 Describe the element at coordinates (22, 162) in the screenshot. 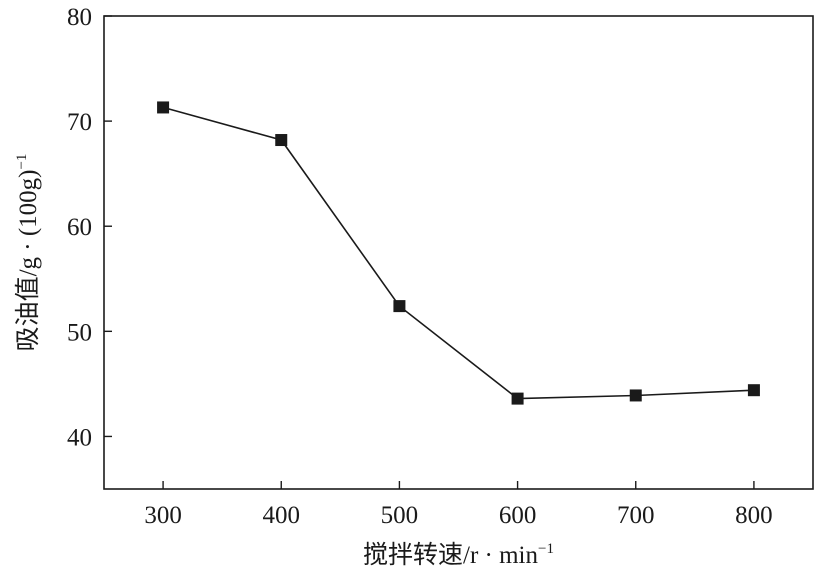

I see `y-axis-title-exponent: −1` at that location.